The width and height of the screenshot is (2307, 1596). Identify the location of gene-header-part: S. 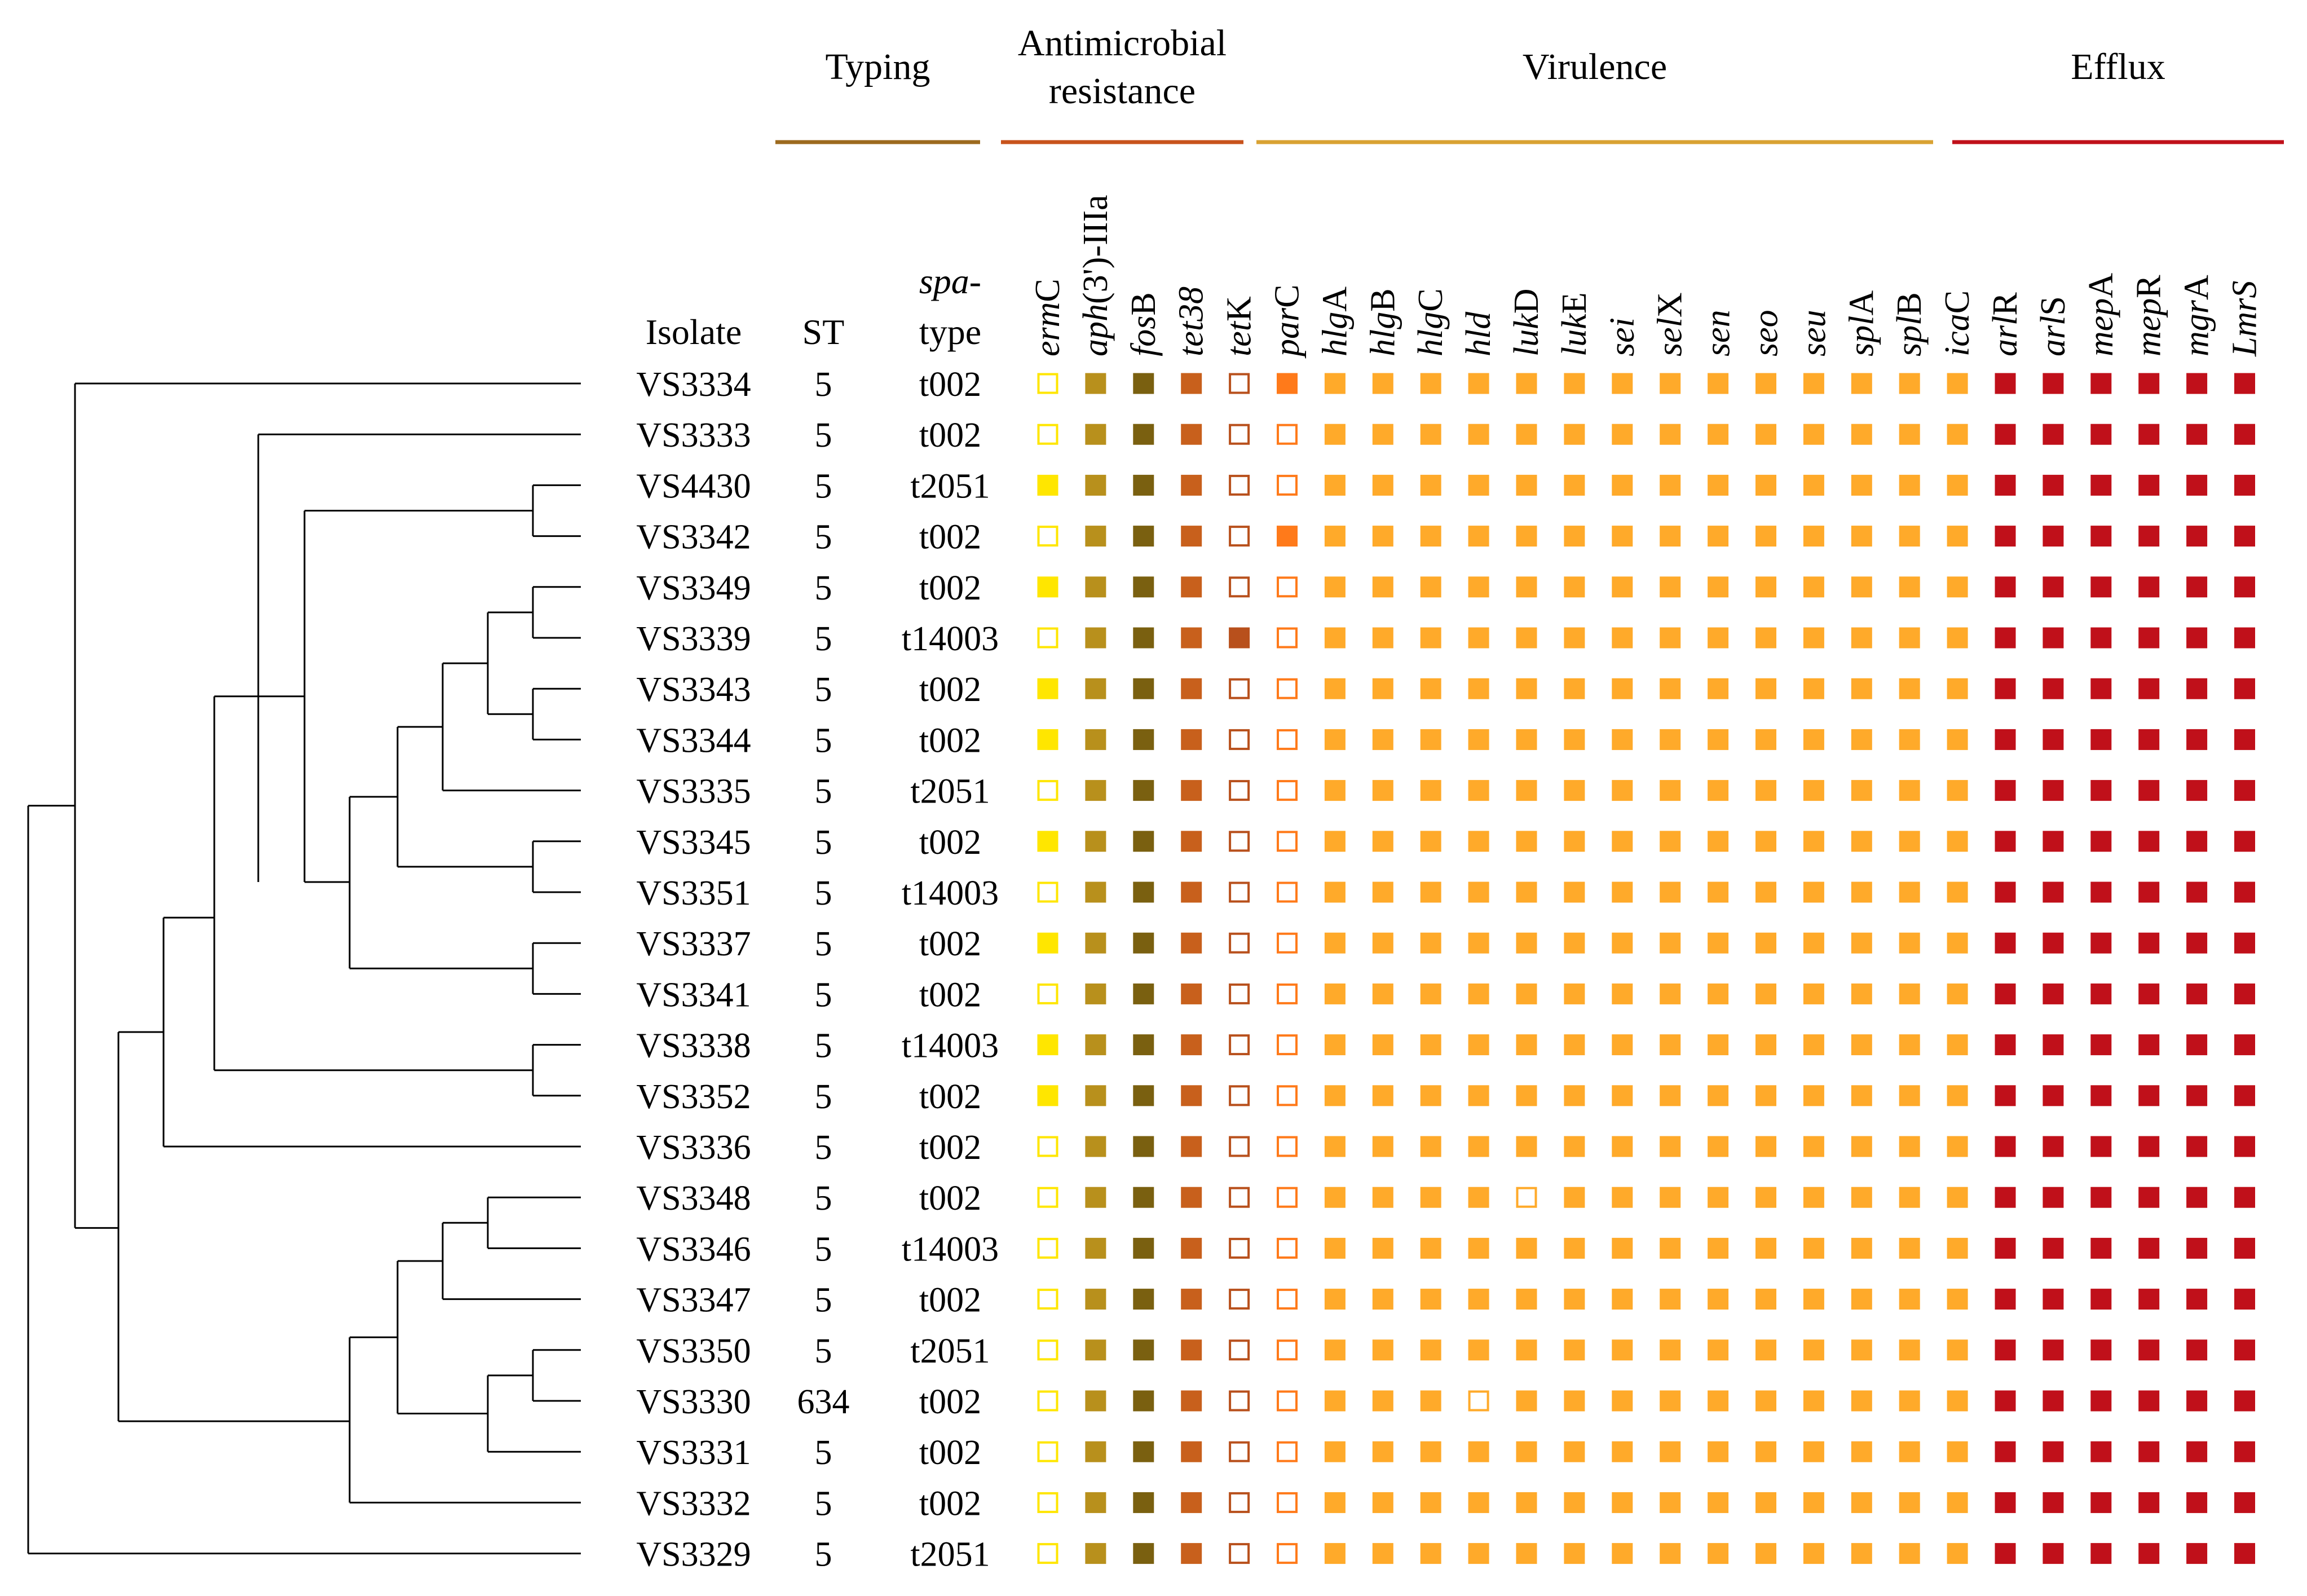
(2053, 305).